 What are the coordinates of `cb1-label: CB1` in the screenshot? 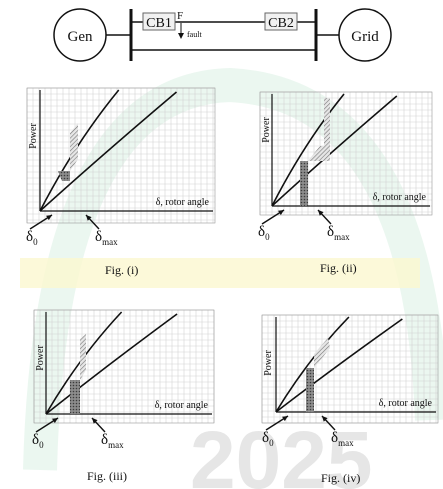 It's located at (159, 23).